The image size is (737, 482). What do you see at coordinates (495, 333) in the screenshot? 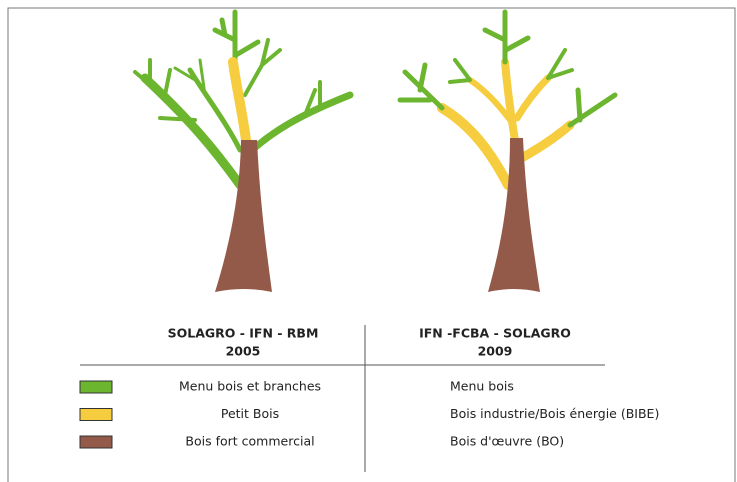
I see `column-title: IFN -FCBA - SOLAGRO` at bounding box center [495, 333].